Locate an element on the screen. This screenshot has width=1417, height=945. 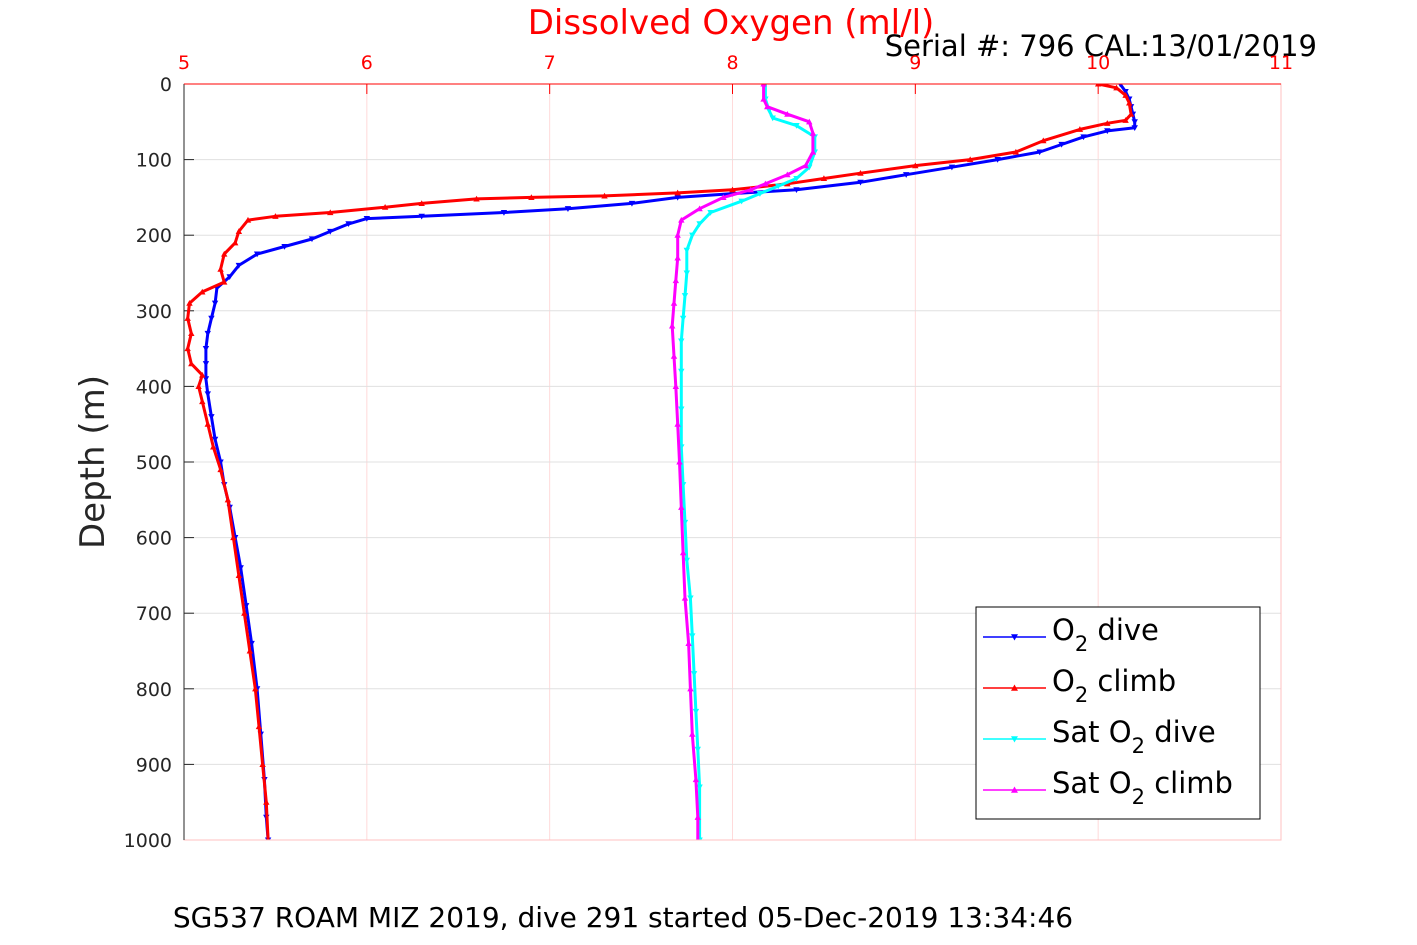
y-tick-label: 1000 is located at coordinates (148, 841).